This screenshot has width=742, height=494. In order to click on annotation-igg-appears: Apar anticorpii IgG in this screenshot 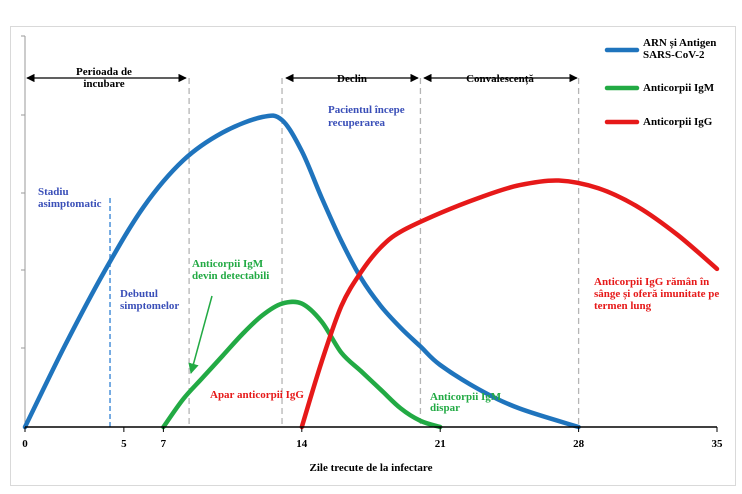, I will do `click(257, 395)`.